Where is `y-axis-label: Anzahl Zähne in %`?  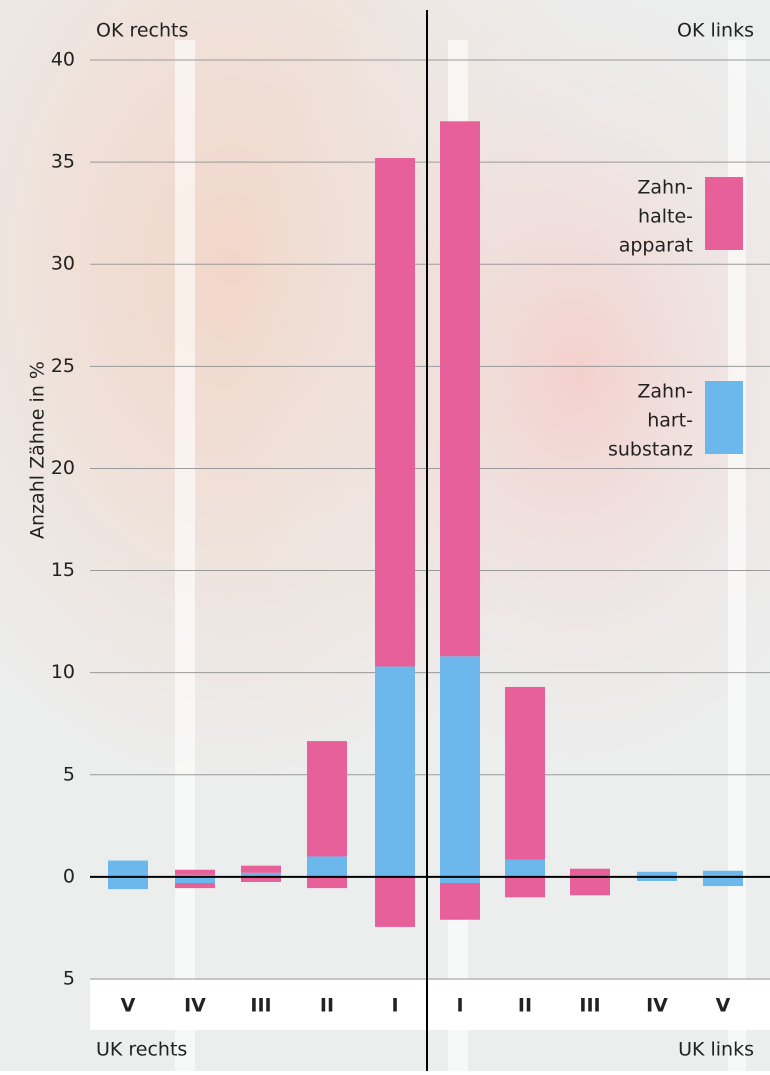
y-axis-label: Anzahl Zähne in % is located at coordinates (38, 450).